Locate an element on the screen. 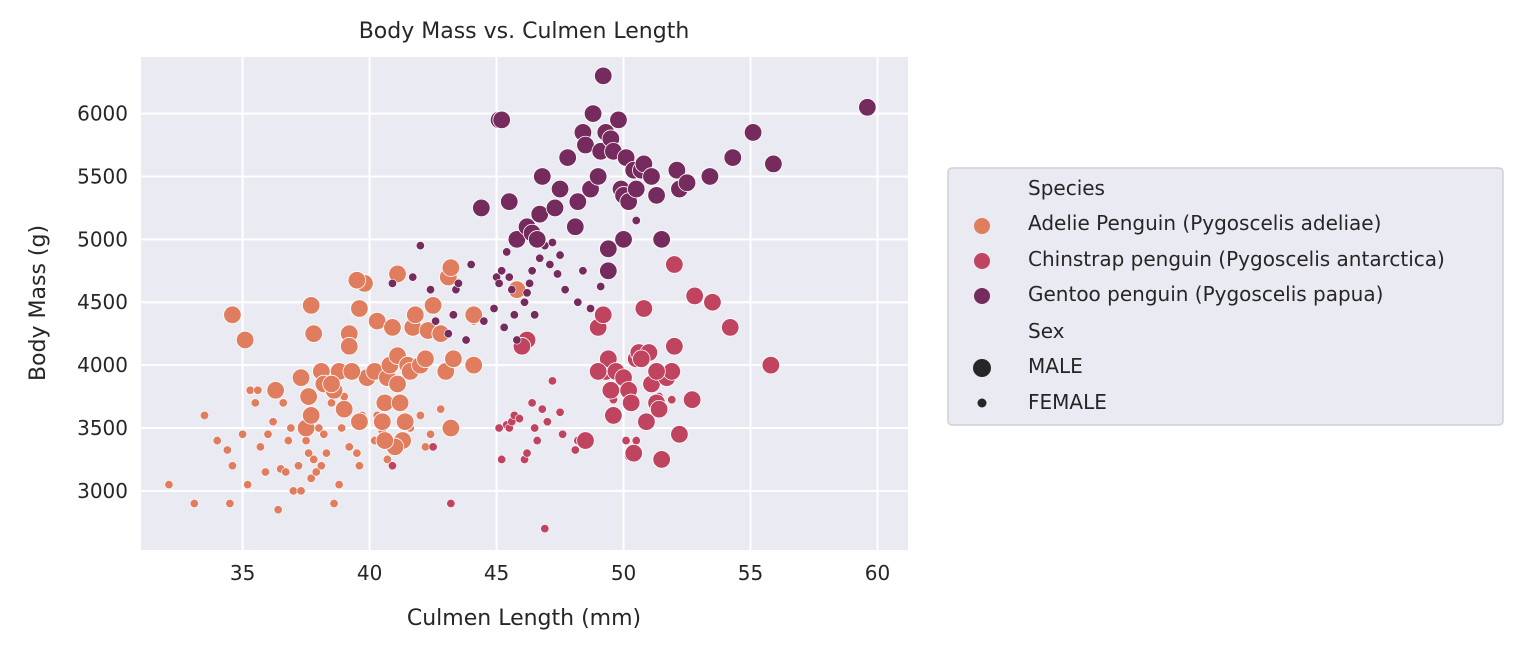 This screenshot has width=1526, height=658. x-tick-label: 35 is located at coordinates (242, 573).